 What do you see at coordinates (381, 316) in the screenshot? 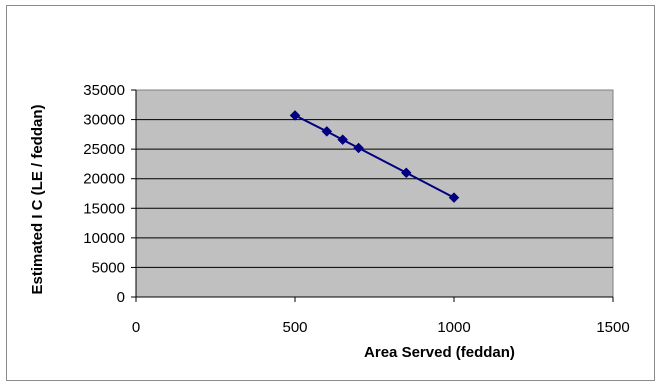
I see `x-axis-ticks: 0 500 1000 1500` at bounding box center [381, 316].